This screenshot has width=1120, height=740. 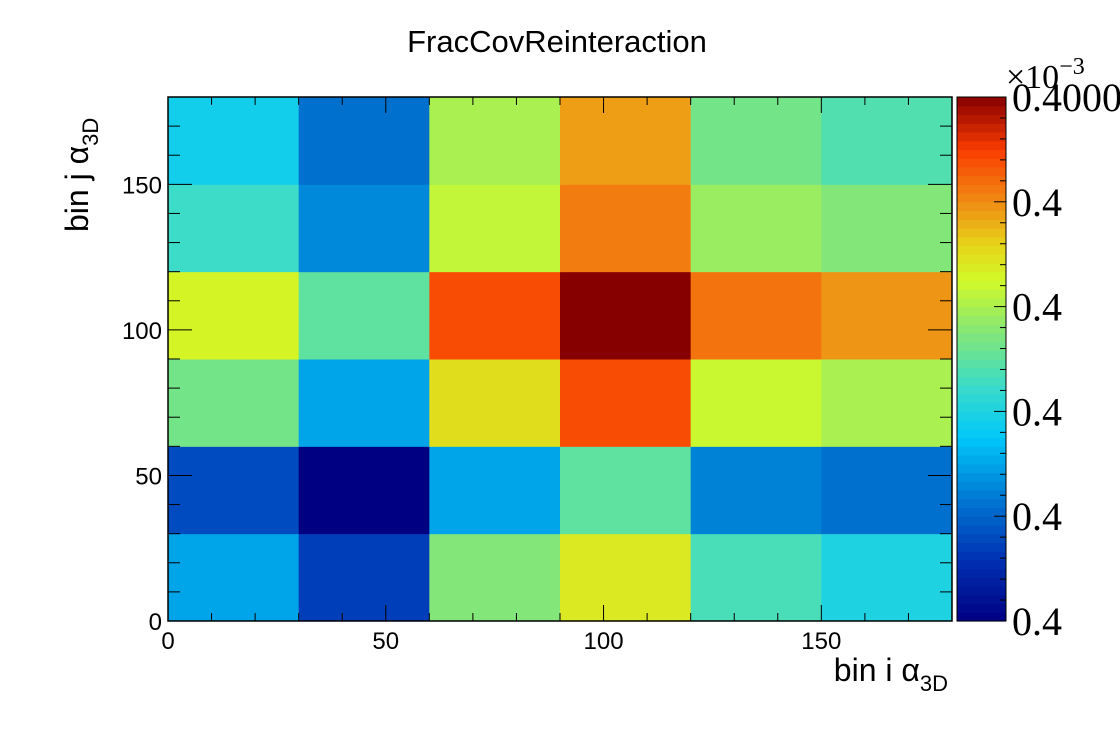 What do you see at coordinates (891, 674) in the screenshot?
I see `x-axis-label: bin i α3D` at bounding box center [891, 674].